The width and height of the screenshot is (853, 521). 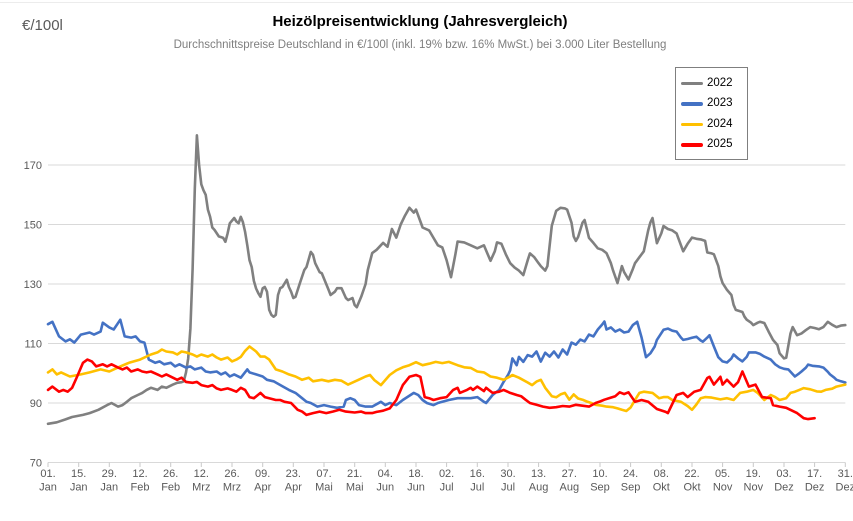 What do you see at coordinates (36, 404) in the screenshot?
I see `y-axis-label-90: 90` at bounding box center [36, 404].